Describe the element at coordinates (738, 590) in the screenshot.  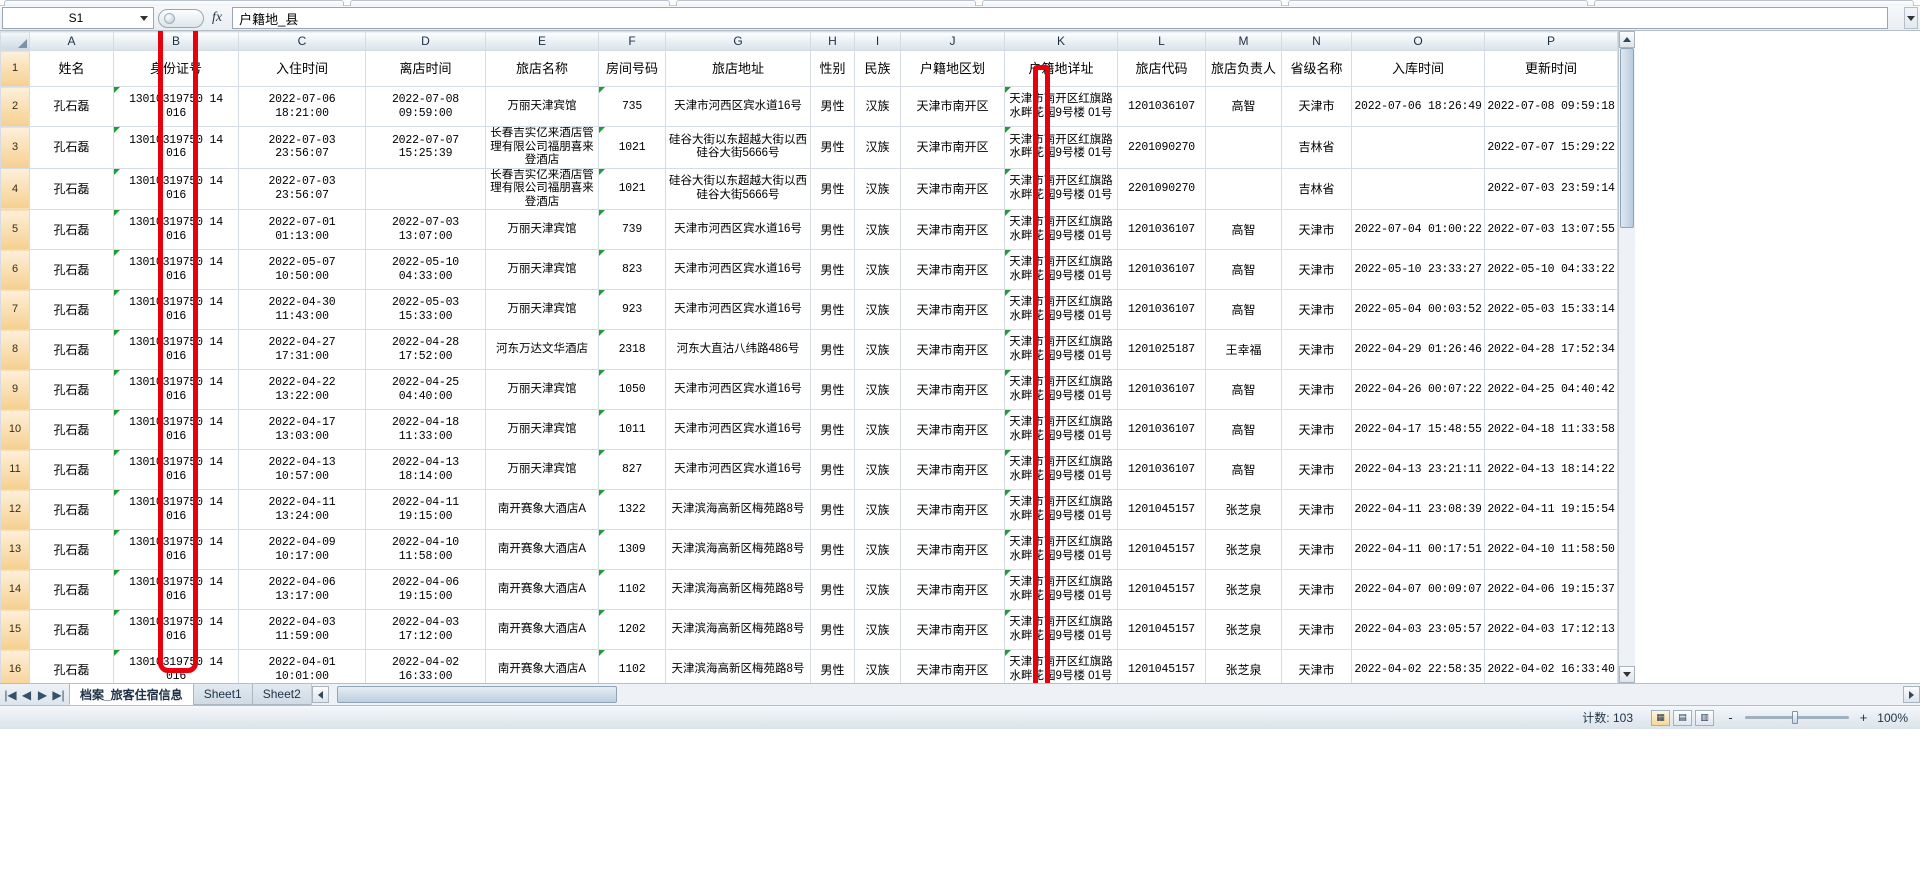
I see `cell-G14: 天津滨海高新区梅苑路8号` at that location.